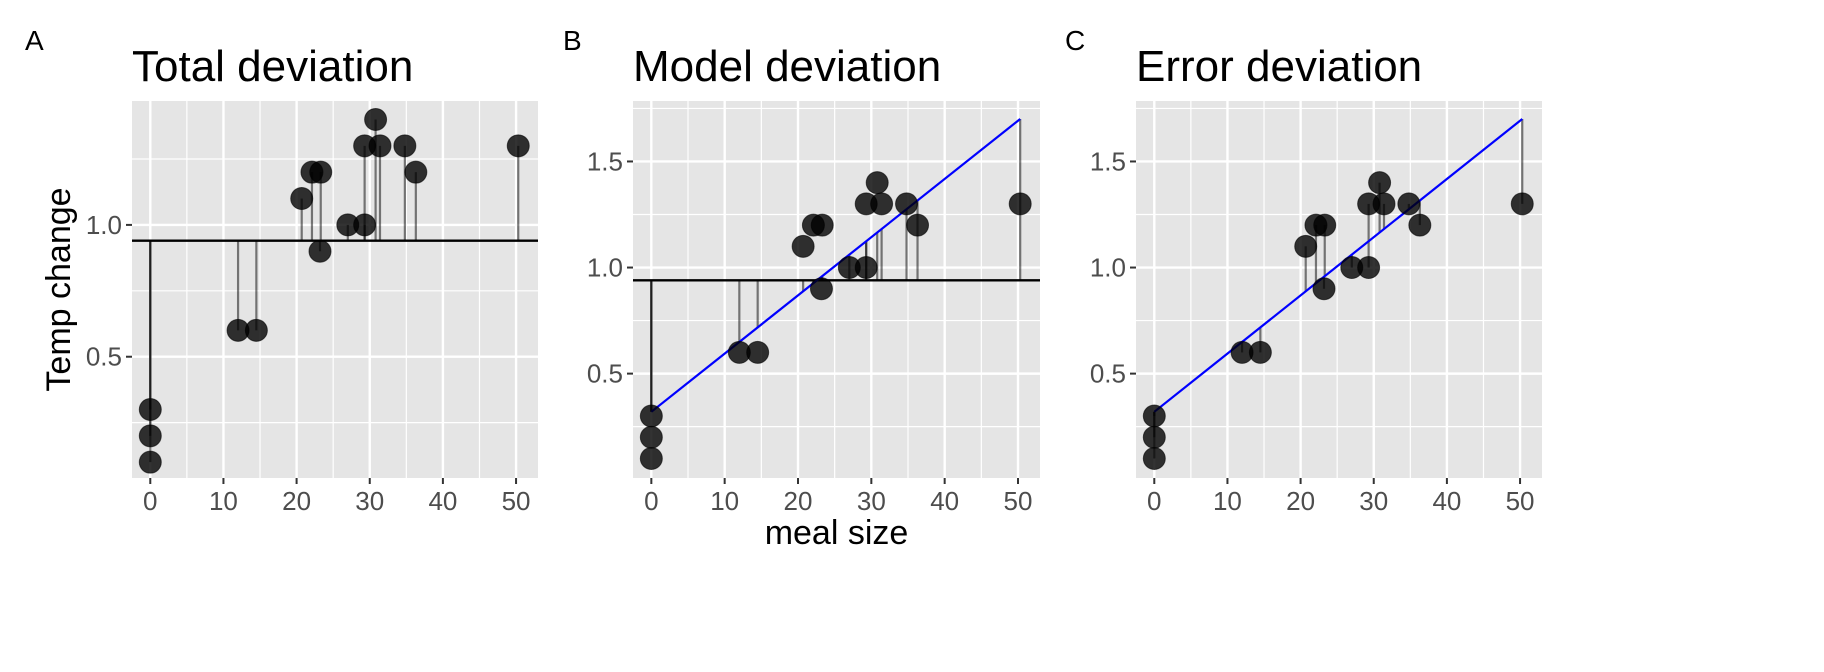 The width and height of the screenshot is (1824, 672). What do you see at coordinates (837, 533) in the screenshot?
I see `x-axis-label: meal size` at bounding box center [837, 533].